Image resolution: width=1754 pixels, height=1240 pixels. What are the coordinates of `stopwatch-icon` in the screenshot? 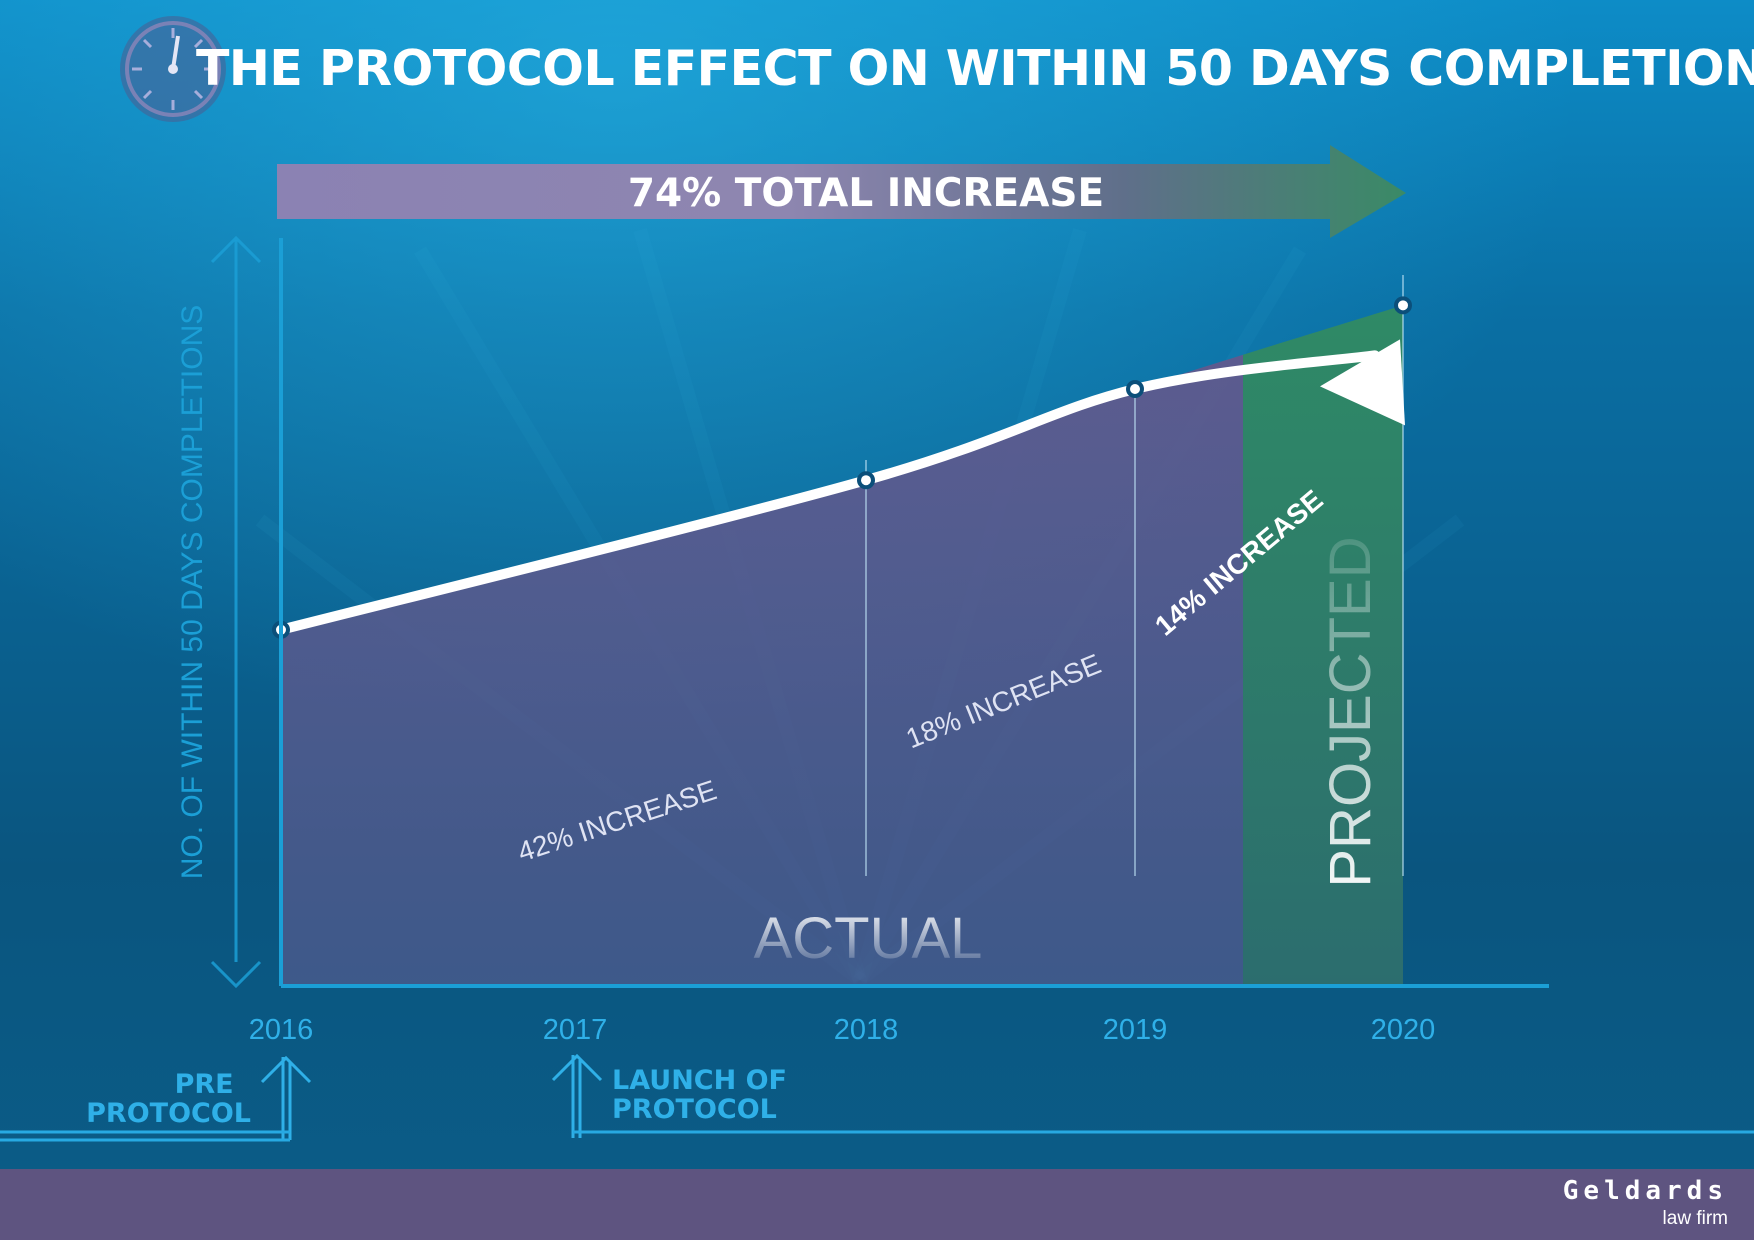 It's located at (173, 69).